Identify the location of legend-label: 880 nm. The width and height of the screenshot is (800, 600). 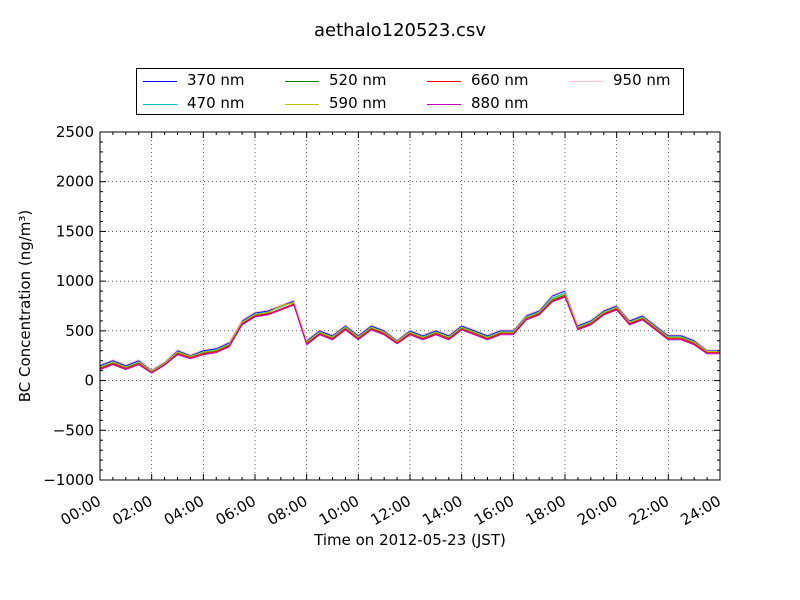
(500, 103).